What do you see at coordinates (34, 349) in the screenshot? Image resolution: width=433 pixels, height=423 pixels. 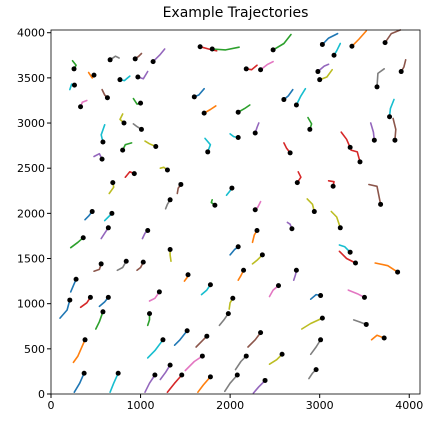 I see `y-tick-label: 500` at bounding box center [34, 349].